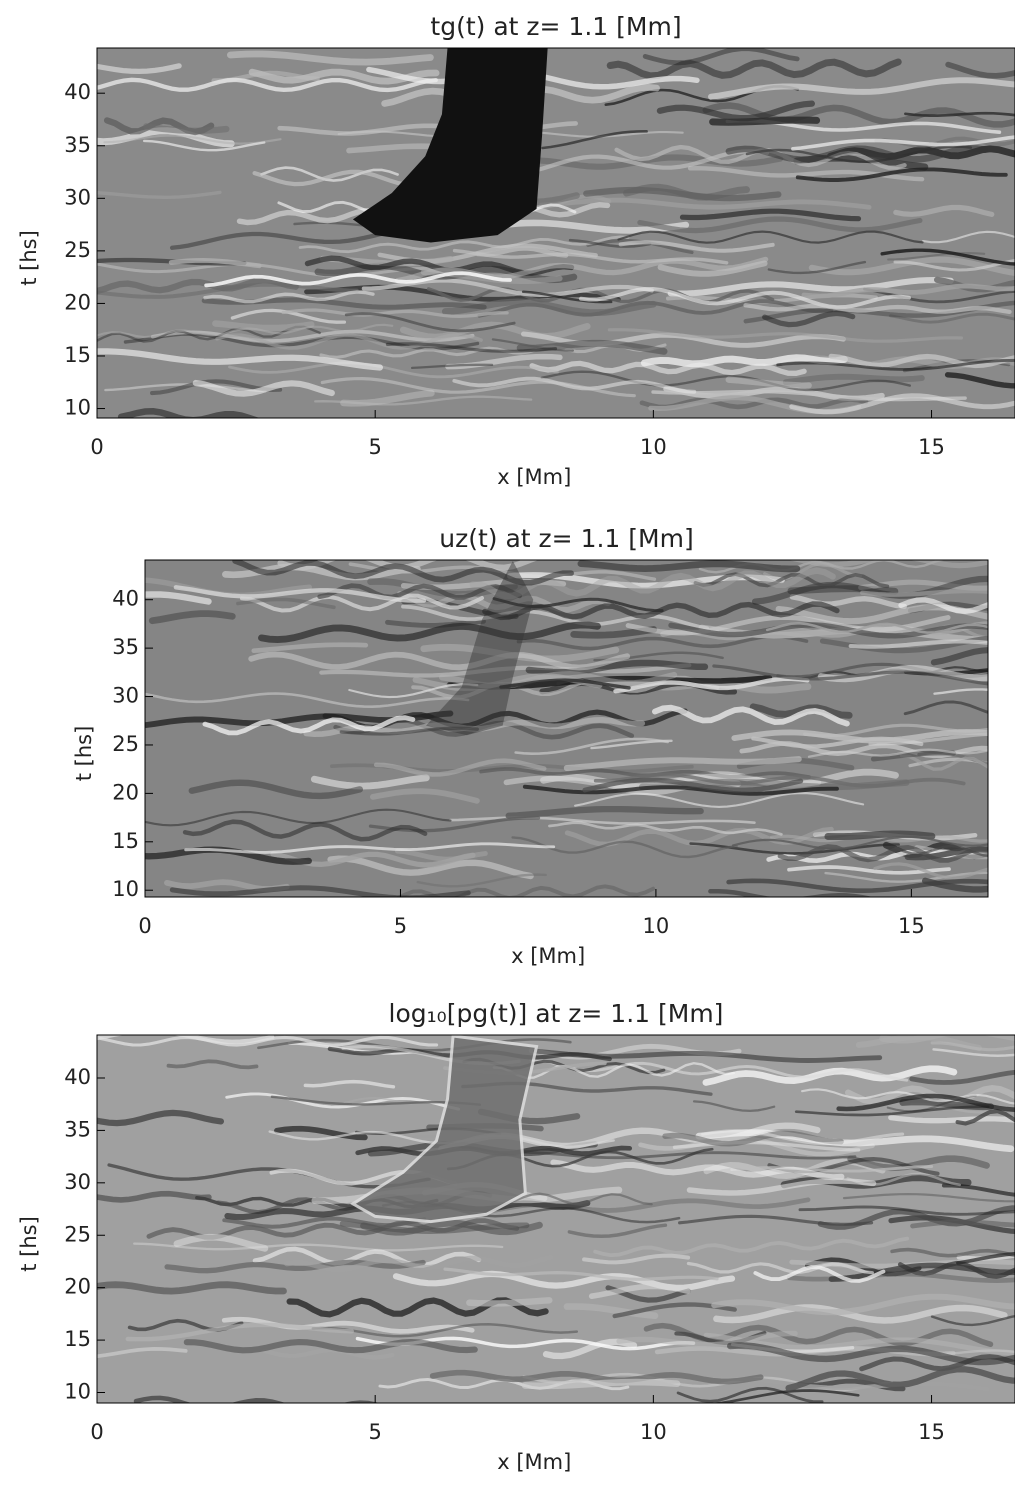 The image size is (1015, 1488). I want to click on panel-title: tg(t) at z= 1.1 [Mm], so click(555, 26).